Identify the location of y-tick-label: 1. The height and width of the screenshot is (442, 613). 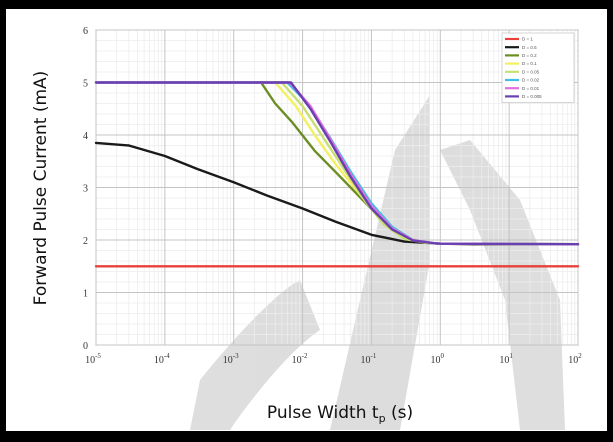
(85, 294).